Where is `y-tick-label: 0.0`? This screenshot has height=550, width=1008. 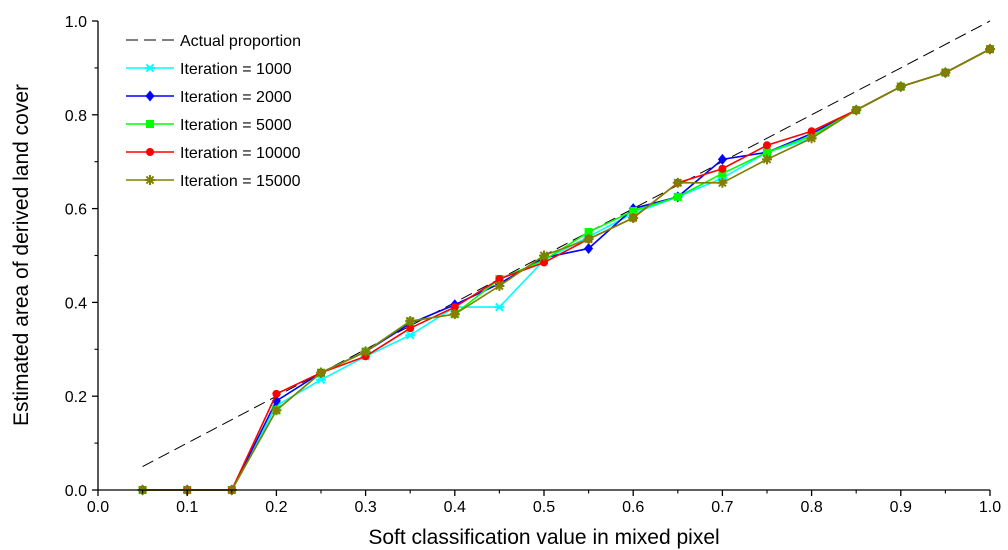
y-tick-label: 0.0 is located at coordinates (76, 491).